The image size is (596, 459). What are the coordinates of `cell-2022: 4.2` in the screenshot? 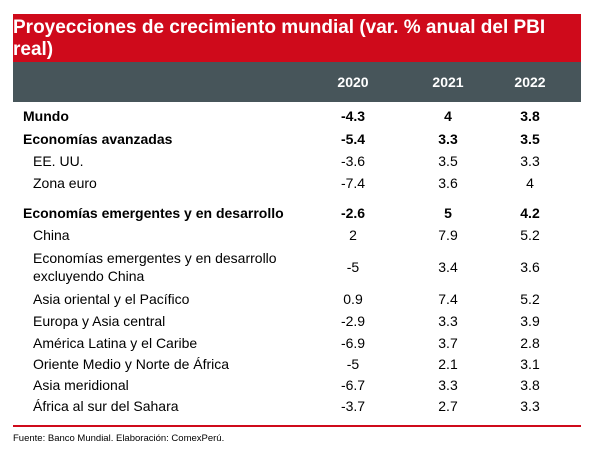 It's located at (530, 213).